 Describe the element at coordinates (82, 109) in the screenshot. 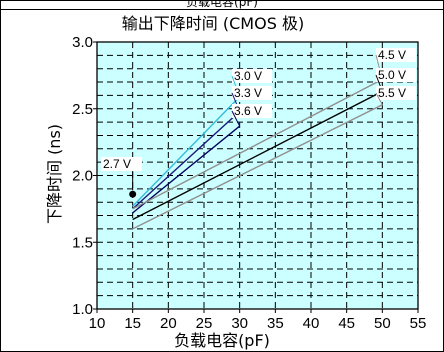

I see `y-tick-label: 2.5` at that location.